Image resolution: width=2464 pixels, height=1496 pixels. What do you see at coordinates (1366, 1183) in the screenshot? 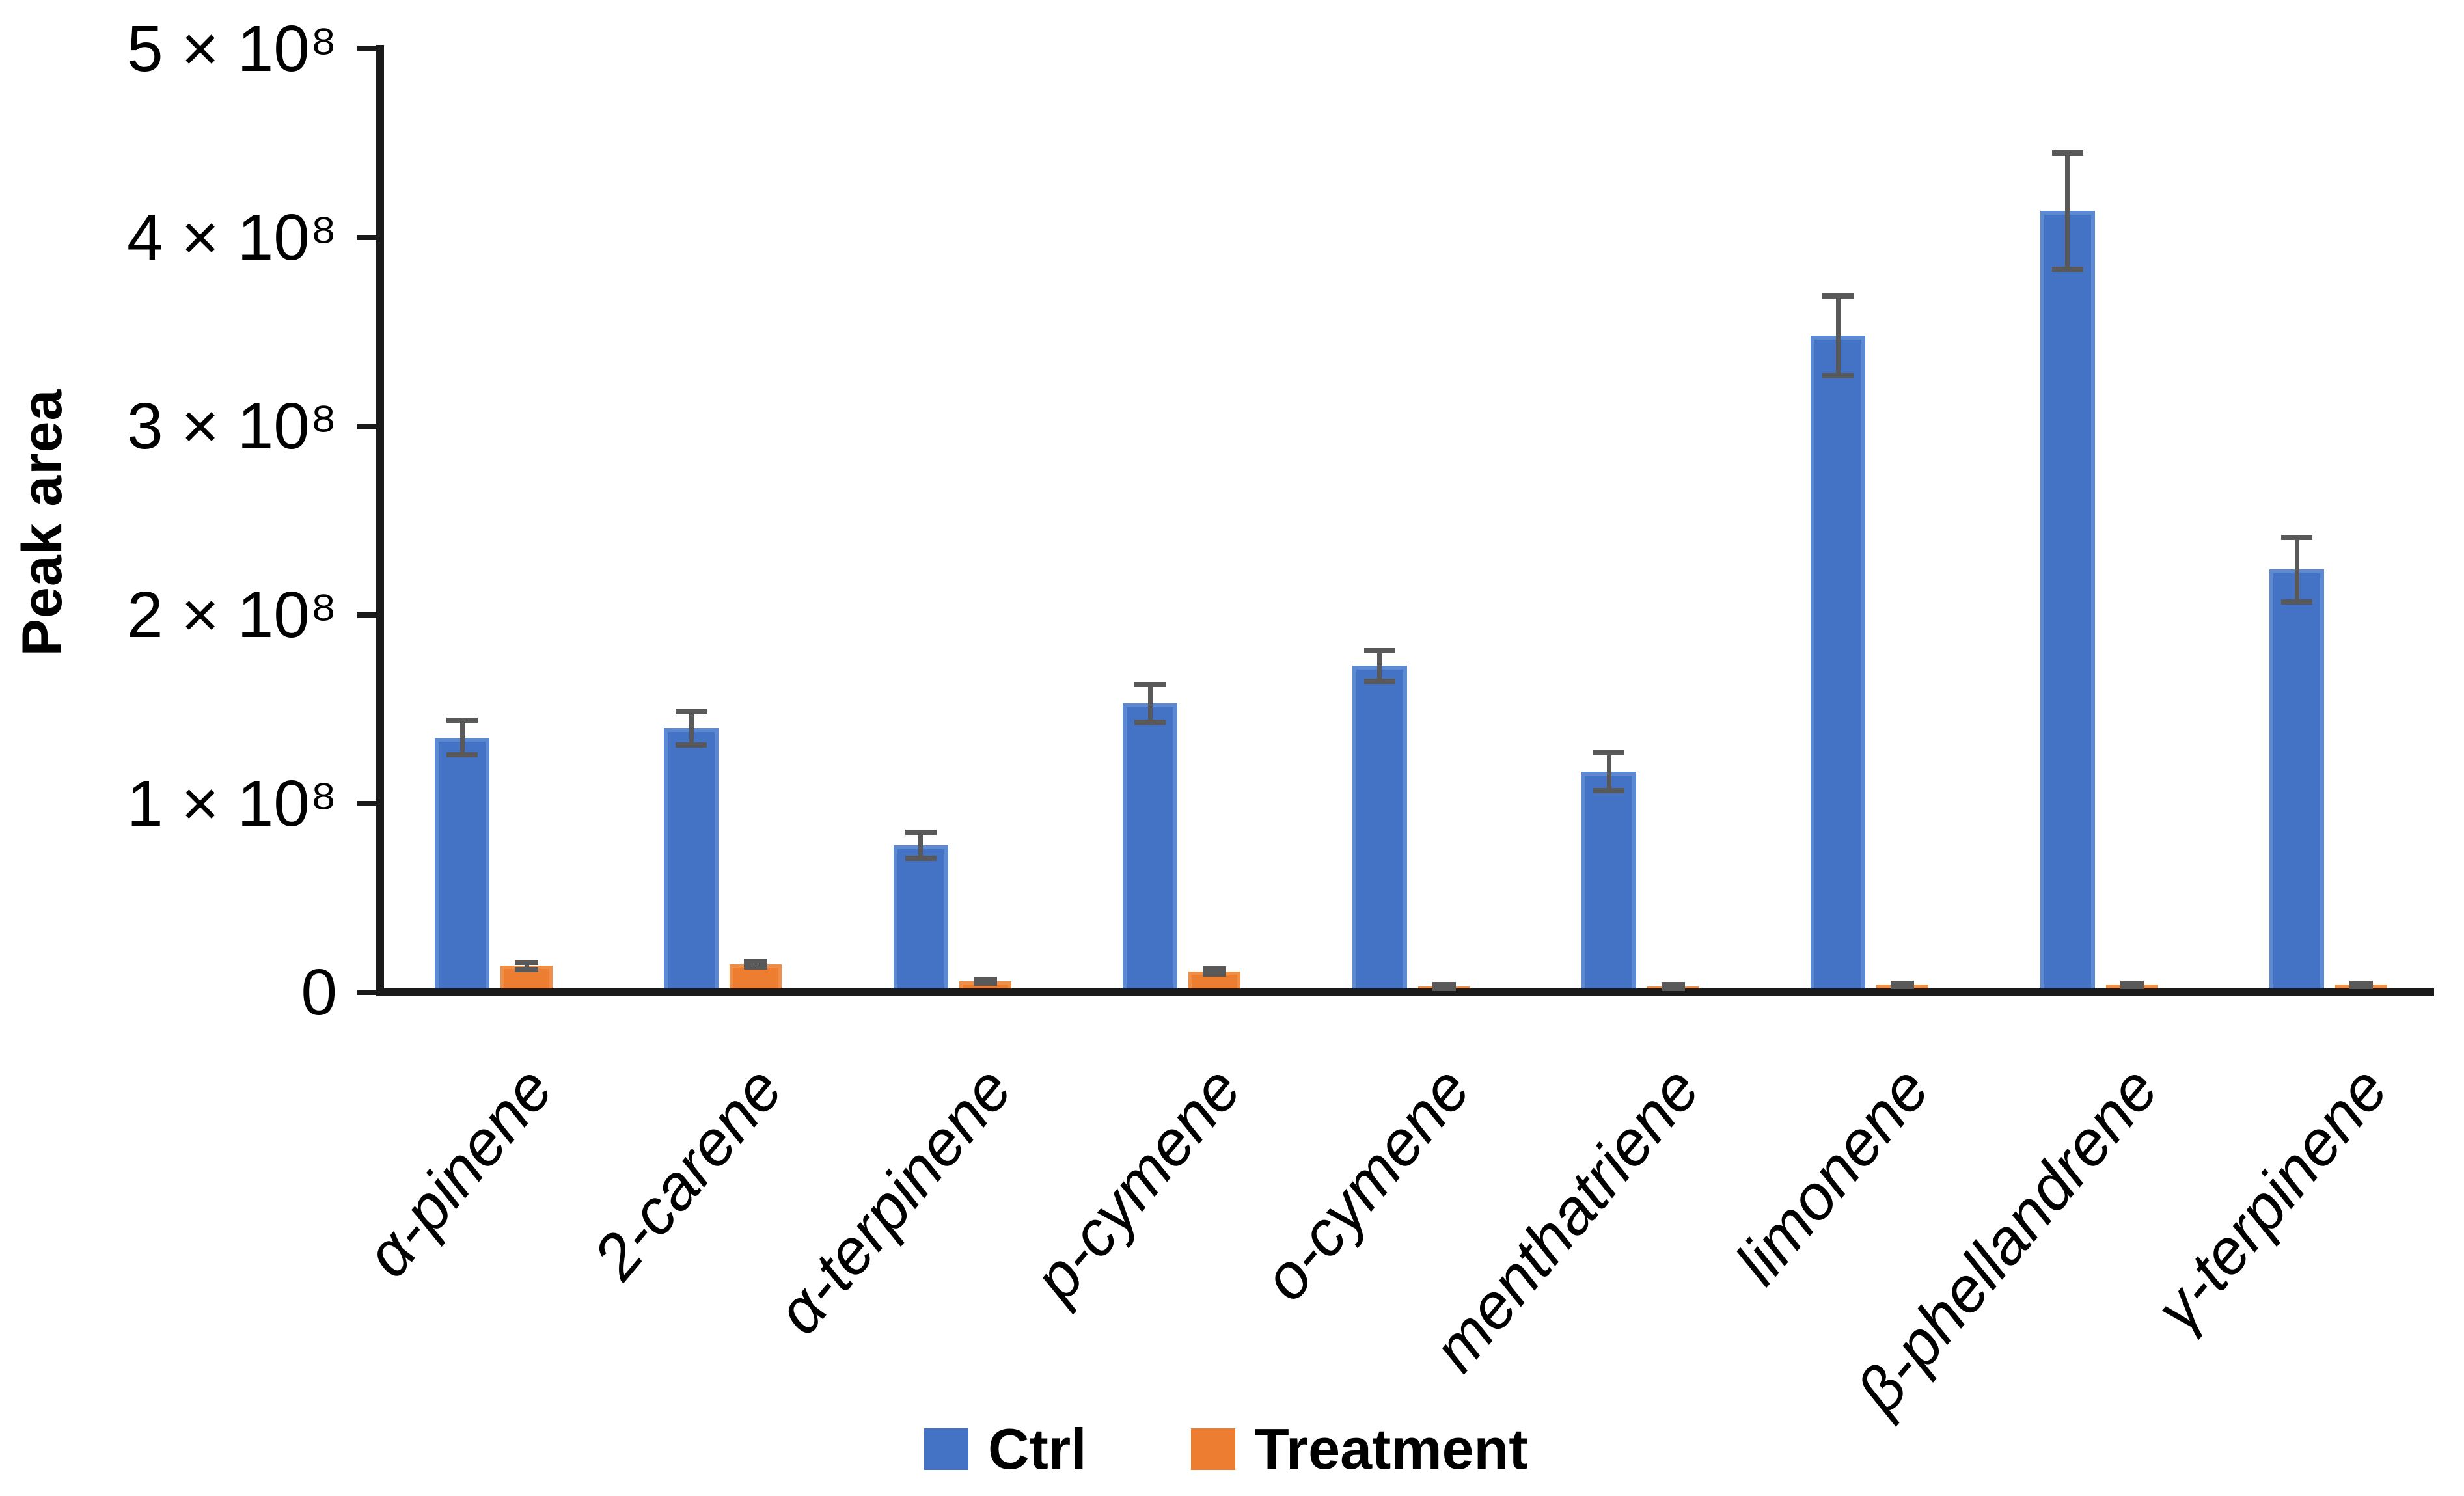
I see `x-category-label: o-cymene` at bounding box center [1366, 1183].